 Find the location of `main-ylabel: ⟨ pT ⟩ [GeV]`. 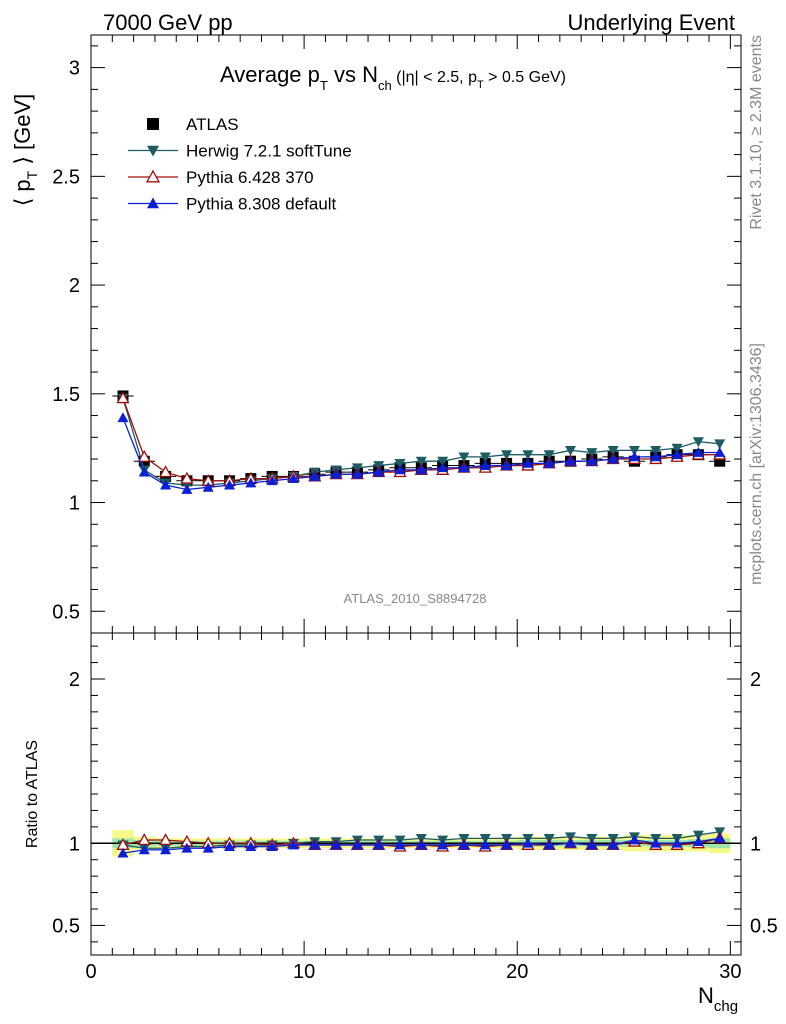

main-ylabel: ⟨ pT ⟩ [GeV] is located at coordinates (25, 150).